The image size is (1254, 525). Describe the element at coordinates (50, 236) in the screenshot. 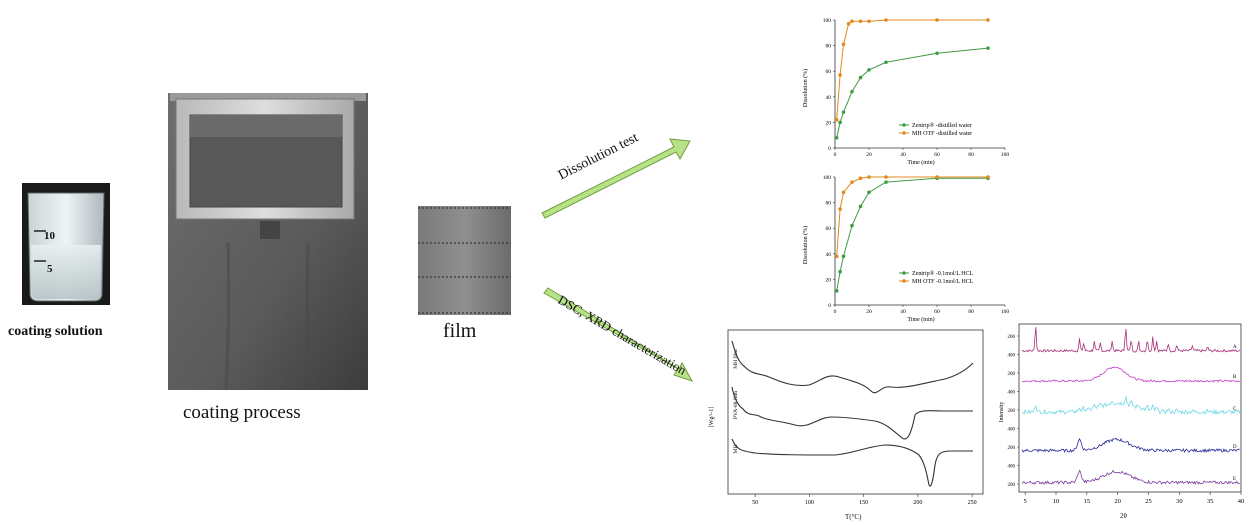

I see `beaker-mark-10: 10` at that location.